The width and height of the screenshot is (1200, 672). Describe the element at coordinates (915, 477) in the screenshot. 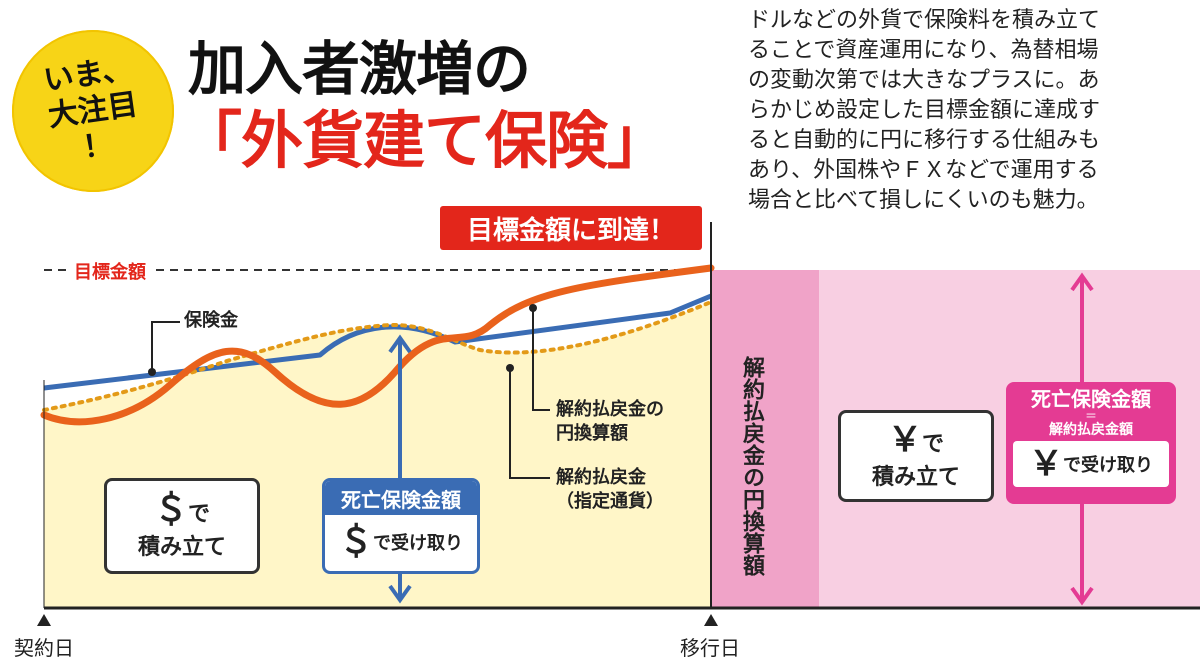

I see `yen-savings-text: 積み立て` at that location.